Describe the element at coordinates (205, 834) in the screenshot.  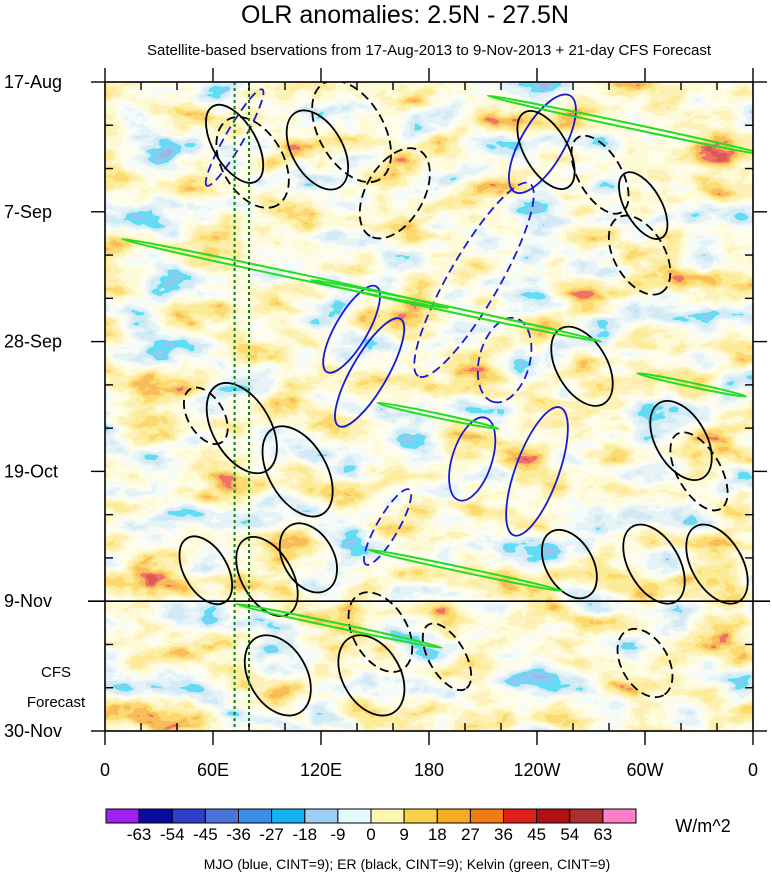
I see `colorbar-label: -45` at that location.